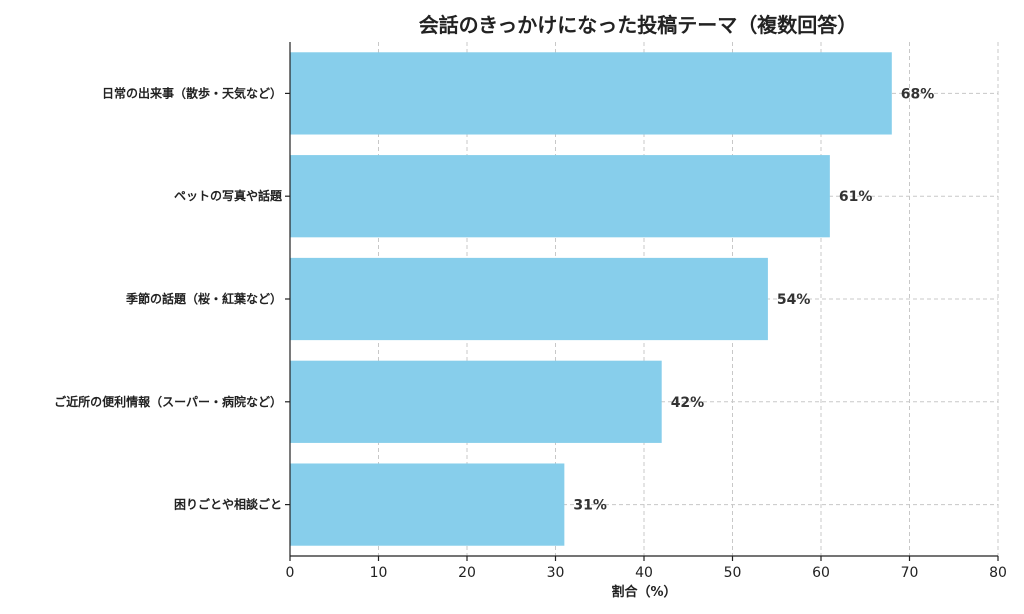  Describe the element at coordinates (910, 573) in the screenshot. I see `x-tick-label: 70` at that location.